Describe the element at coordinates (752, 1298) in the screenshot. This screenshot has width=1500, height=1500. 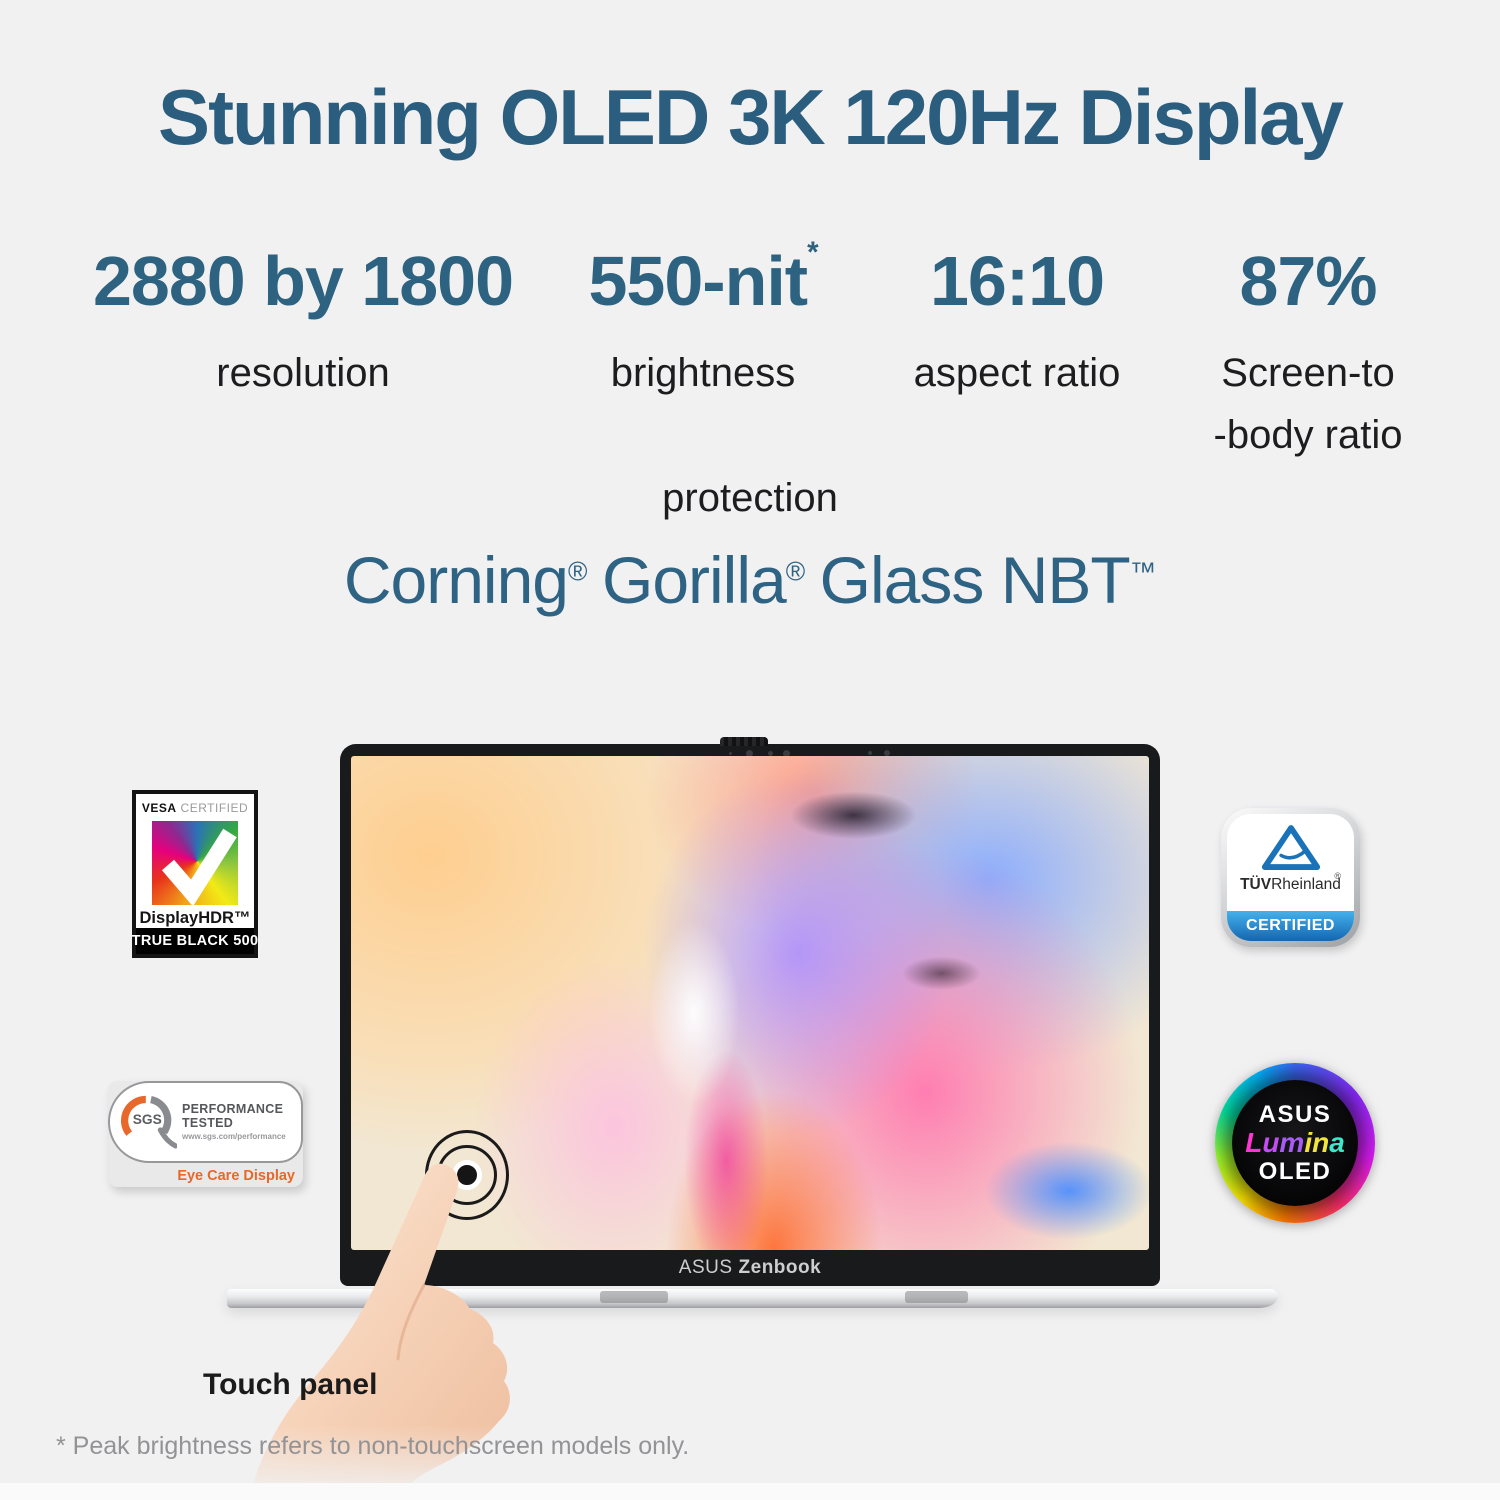
I see `laptop-base` at that location.